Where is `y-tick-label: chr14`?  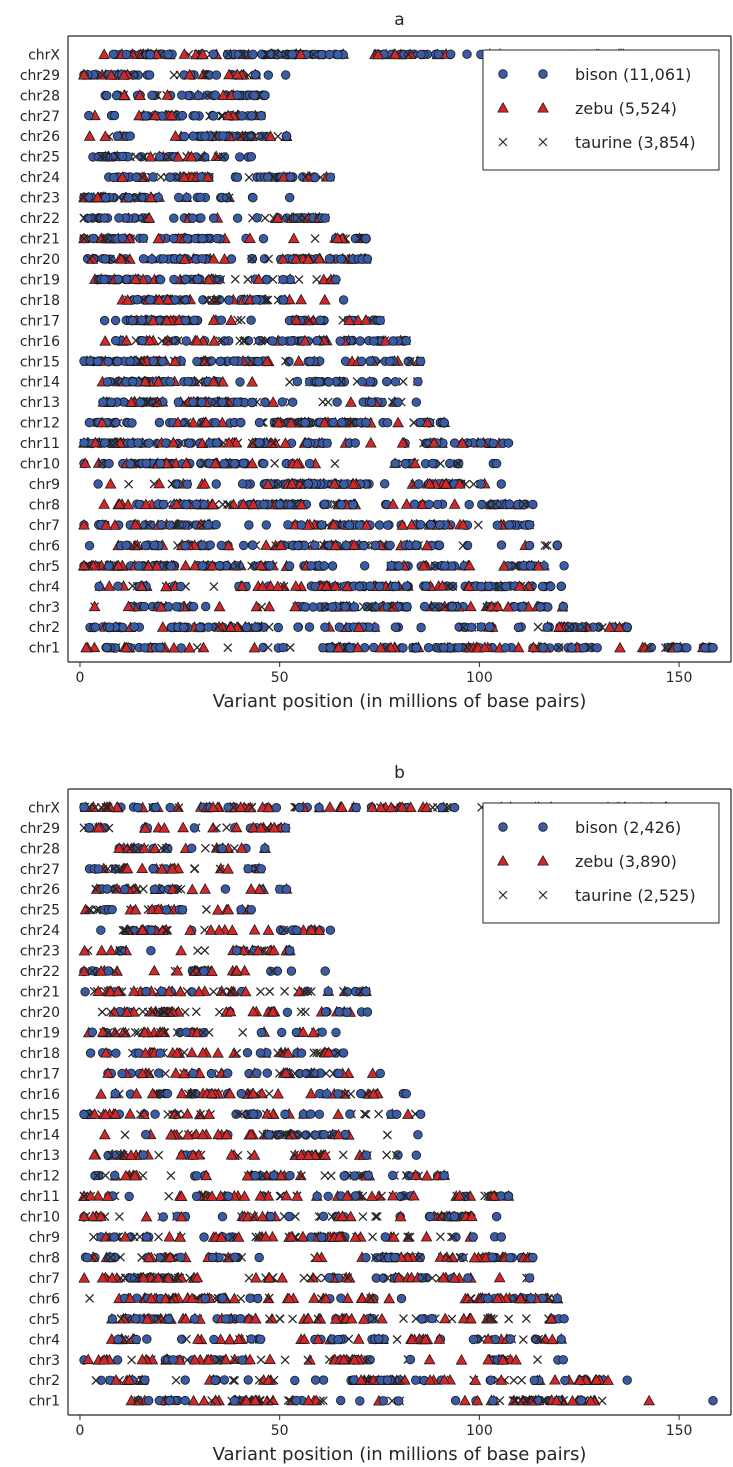
y-tick-label: chr14 is located at coordinates (40, 383).